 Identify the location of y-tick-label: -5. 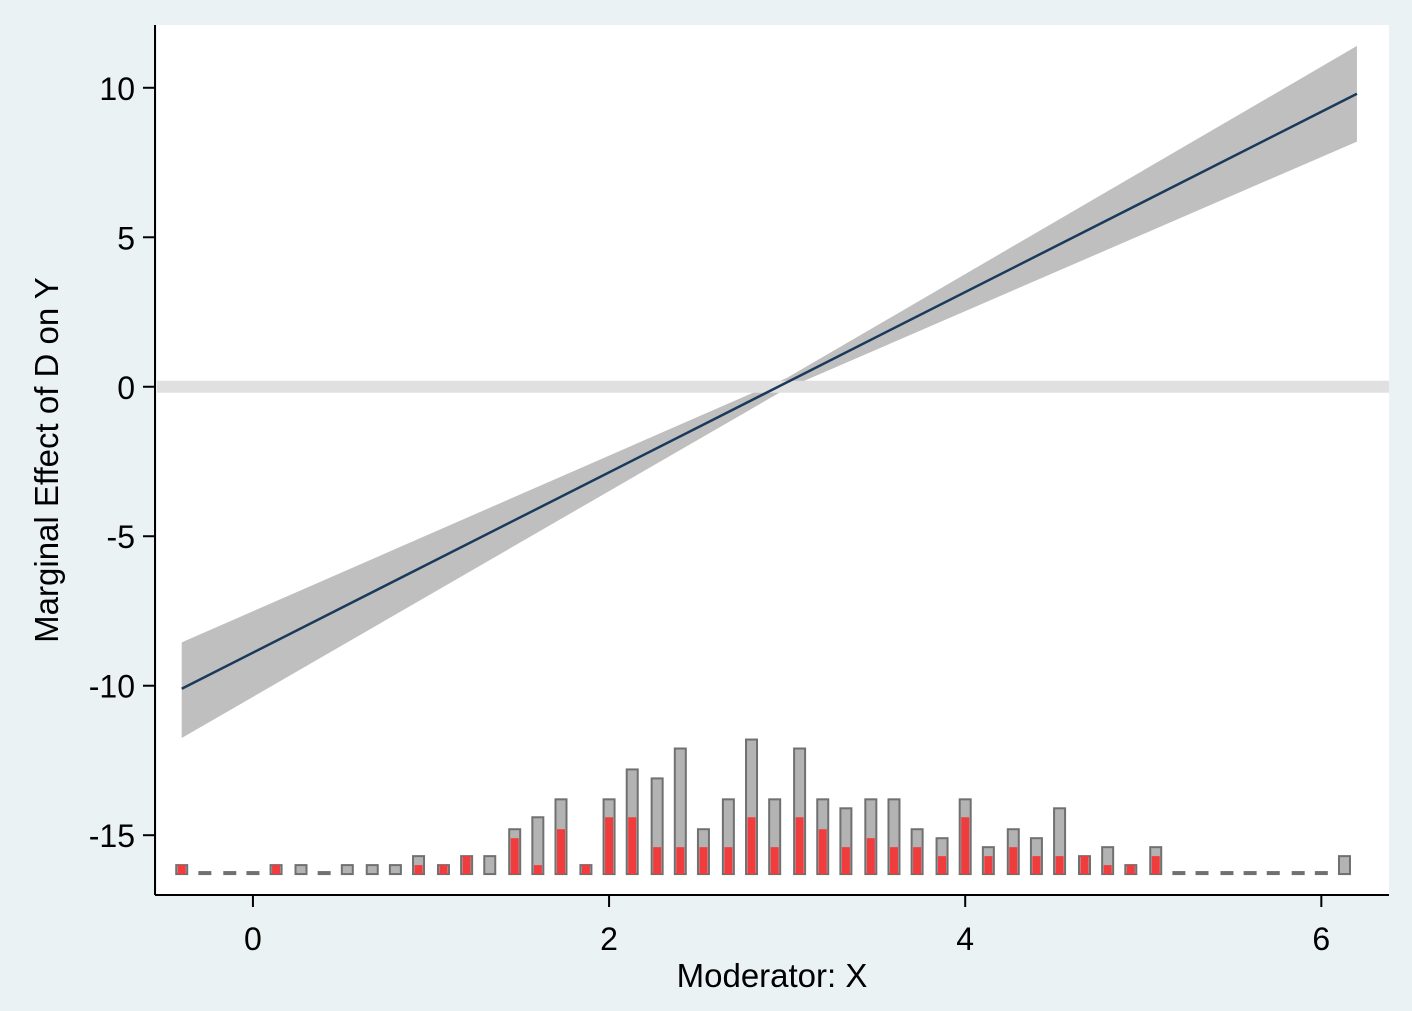
(121, 537).